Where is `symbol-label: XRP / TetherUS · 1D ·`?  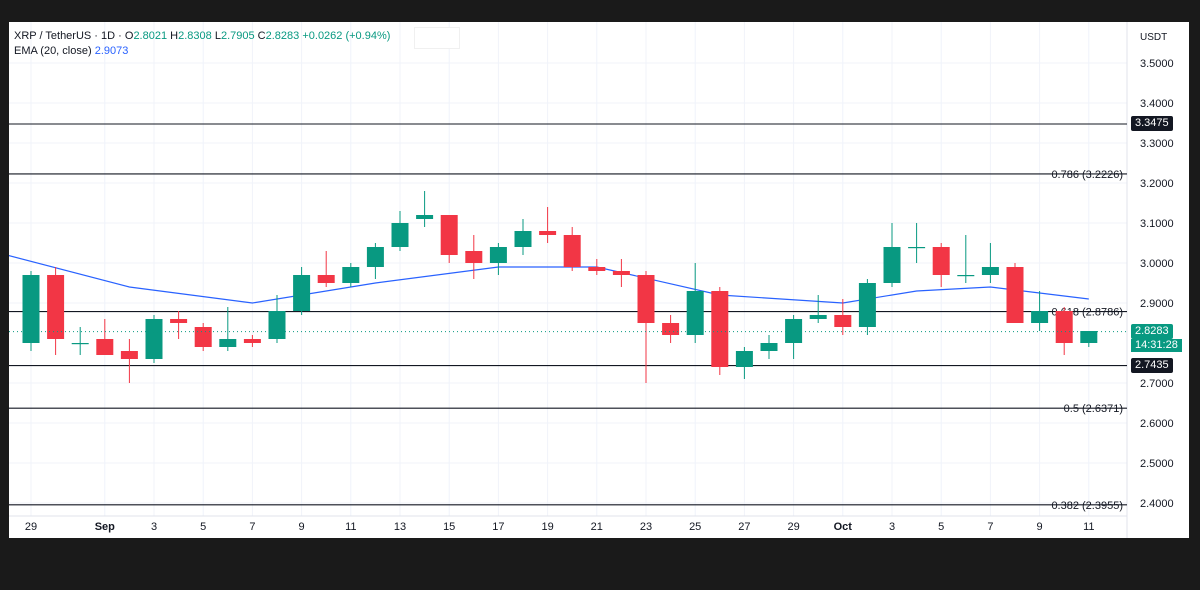 symbol-label: XRP / TetherUS · 1D · is located at coordinates (68, 36).